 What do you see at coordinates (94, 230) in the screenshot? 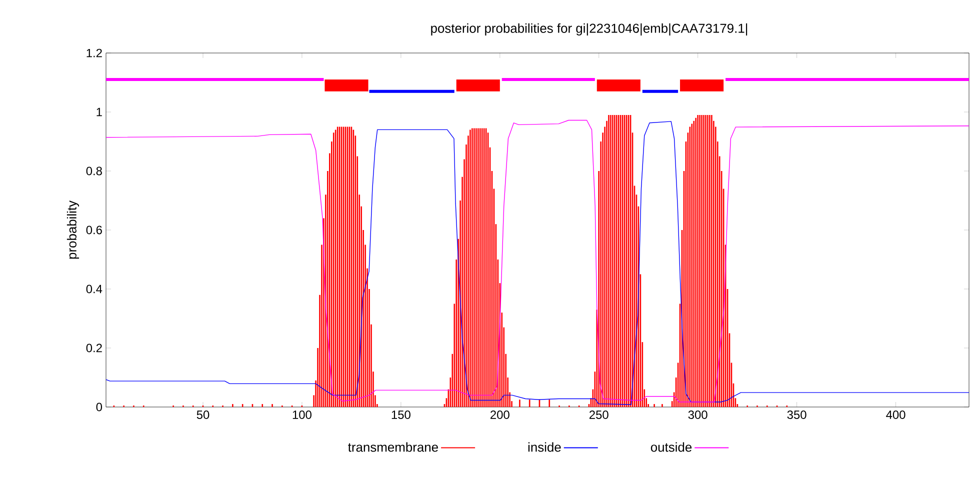
I see `y-tick-label: 0.6` at bounding box center [94, 230].